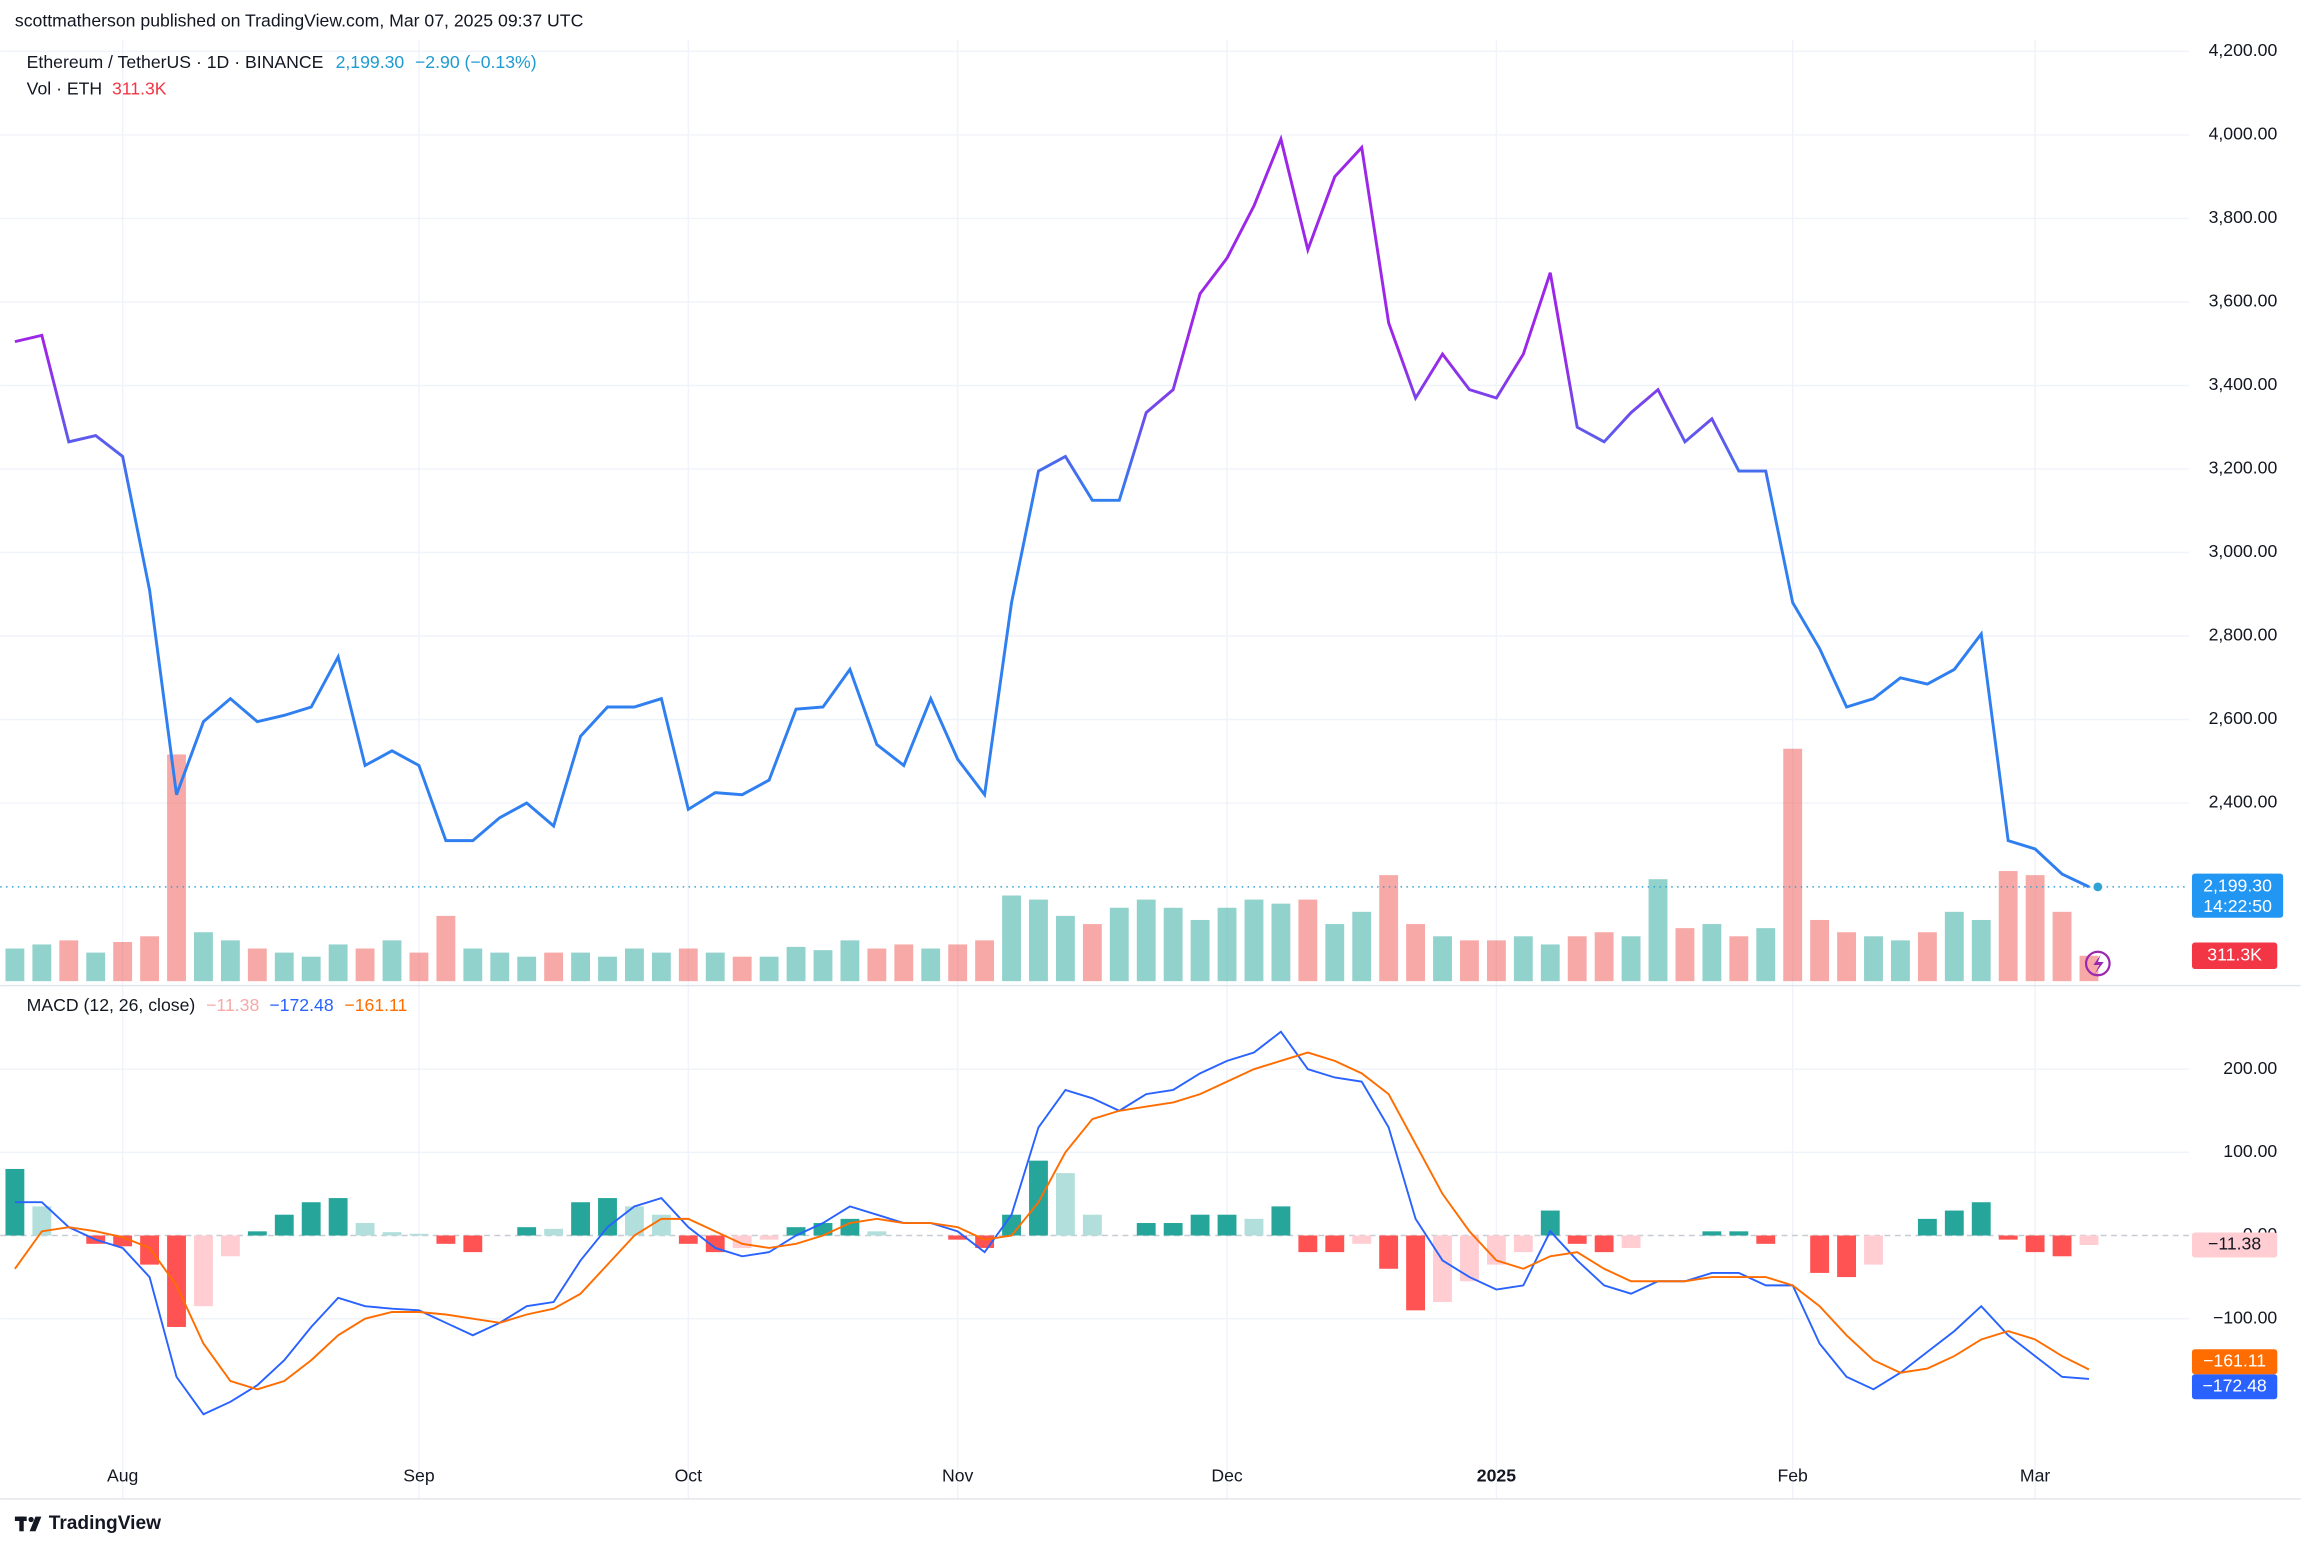  What do you see at coordinates (2234, 1245) in the screenshot?
I see `macd-badge` at bounding box center [2234, 1245].